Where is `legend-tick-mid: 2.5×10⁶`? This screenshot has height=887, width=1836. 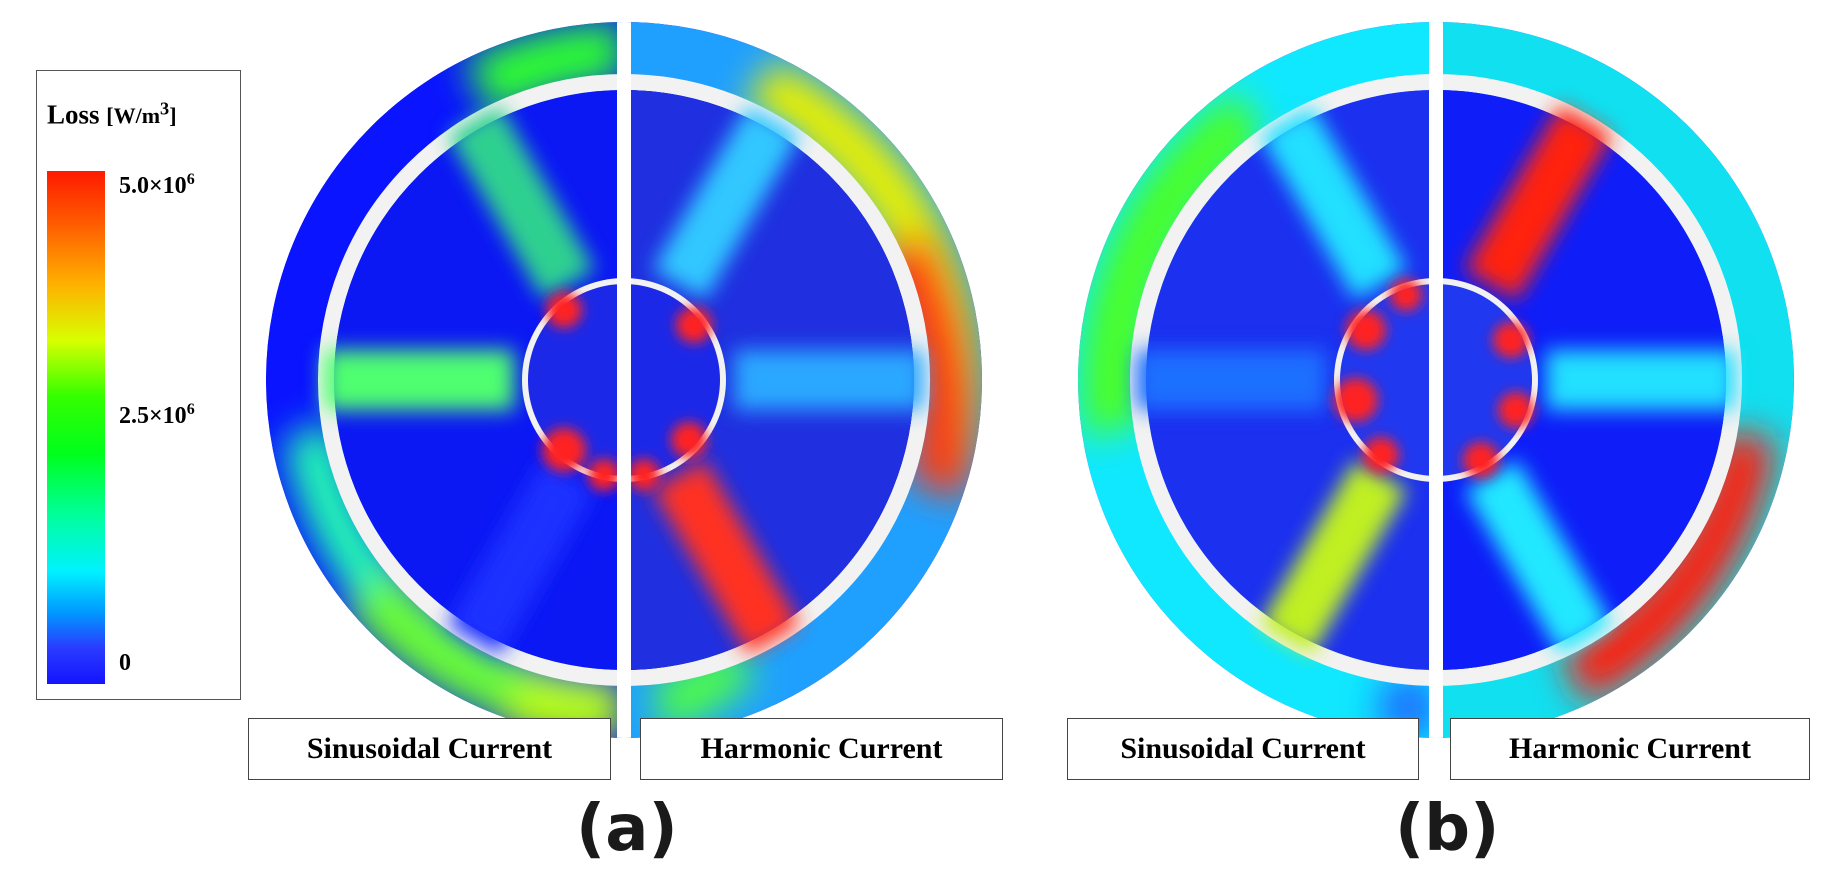 legend-tick-mid: 2.5×10⁶ is located at coordinates (157, 415).